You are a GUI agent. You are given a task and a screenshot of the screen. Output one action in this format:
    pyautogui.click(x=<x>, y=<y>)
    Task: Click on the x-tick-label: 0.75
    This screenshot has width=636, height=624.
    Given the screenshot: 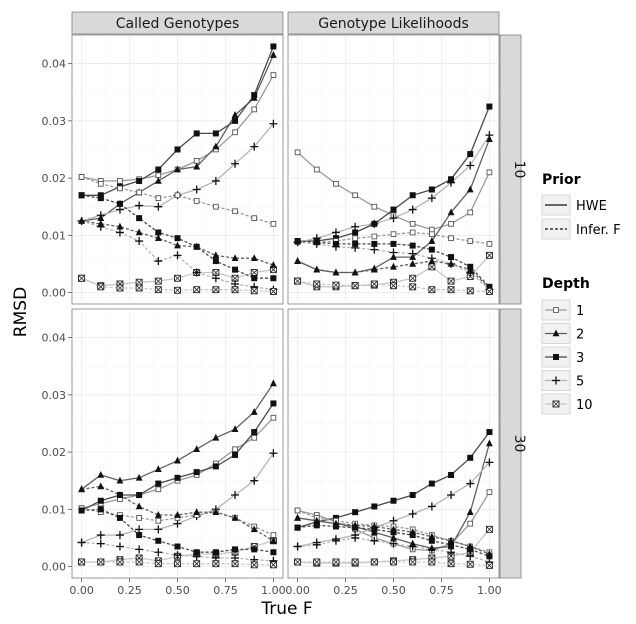 What is the action you would take?
    pyautogui.click(x=225, y=590)
    